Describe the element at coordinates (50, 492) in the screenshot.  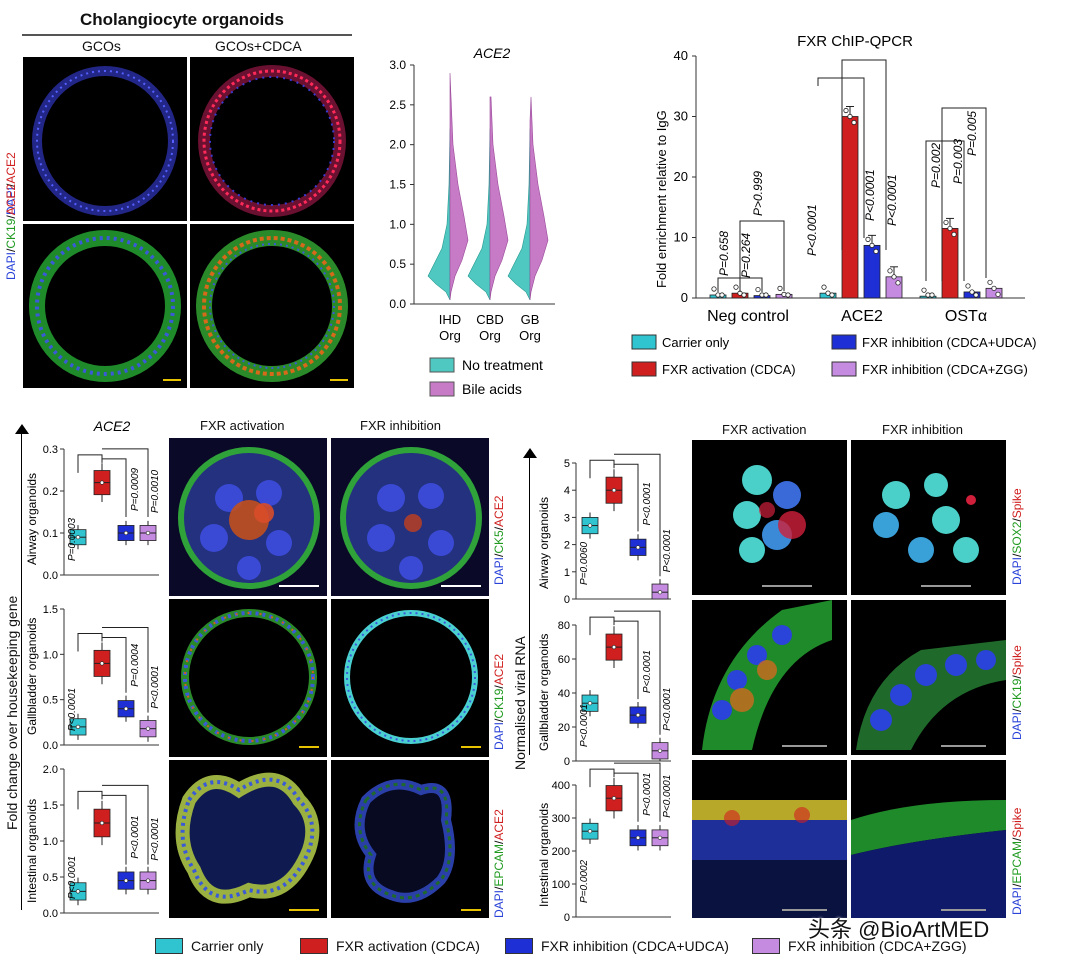
I see `bl-airway-ytick-label: 0.2` at that location.